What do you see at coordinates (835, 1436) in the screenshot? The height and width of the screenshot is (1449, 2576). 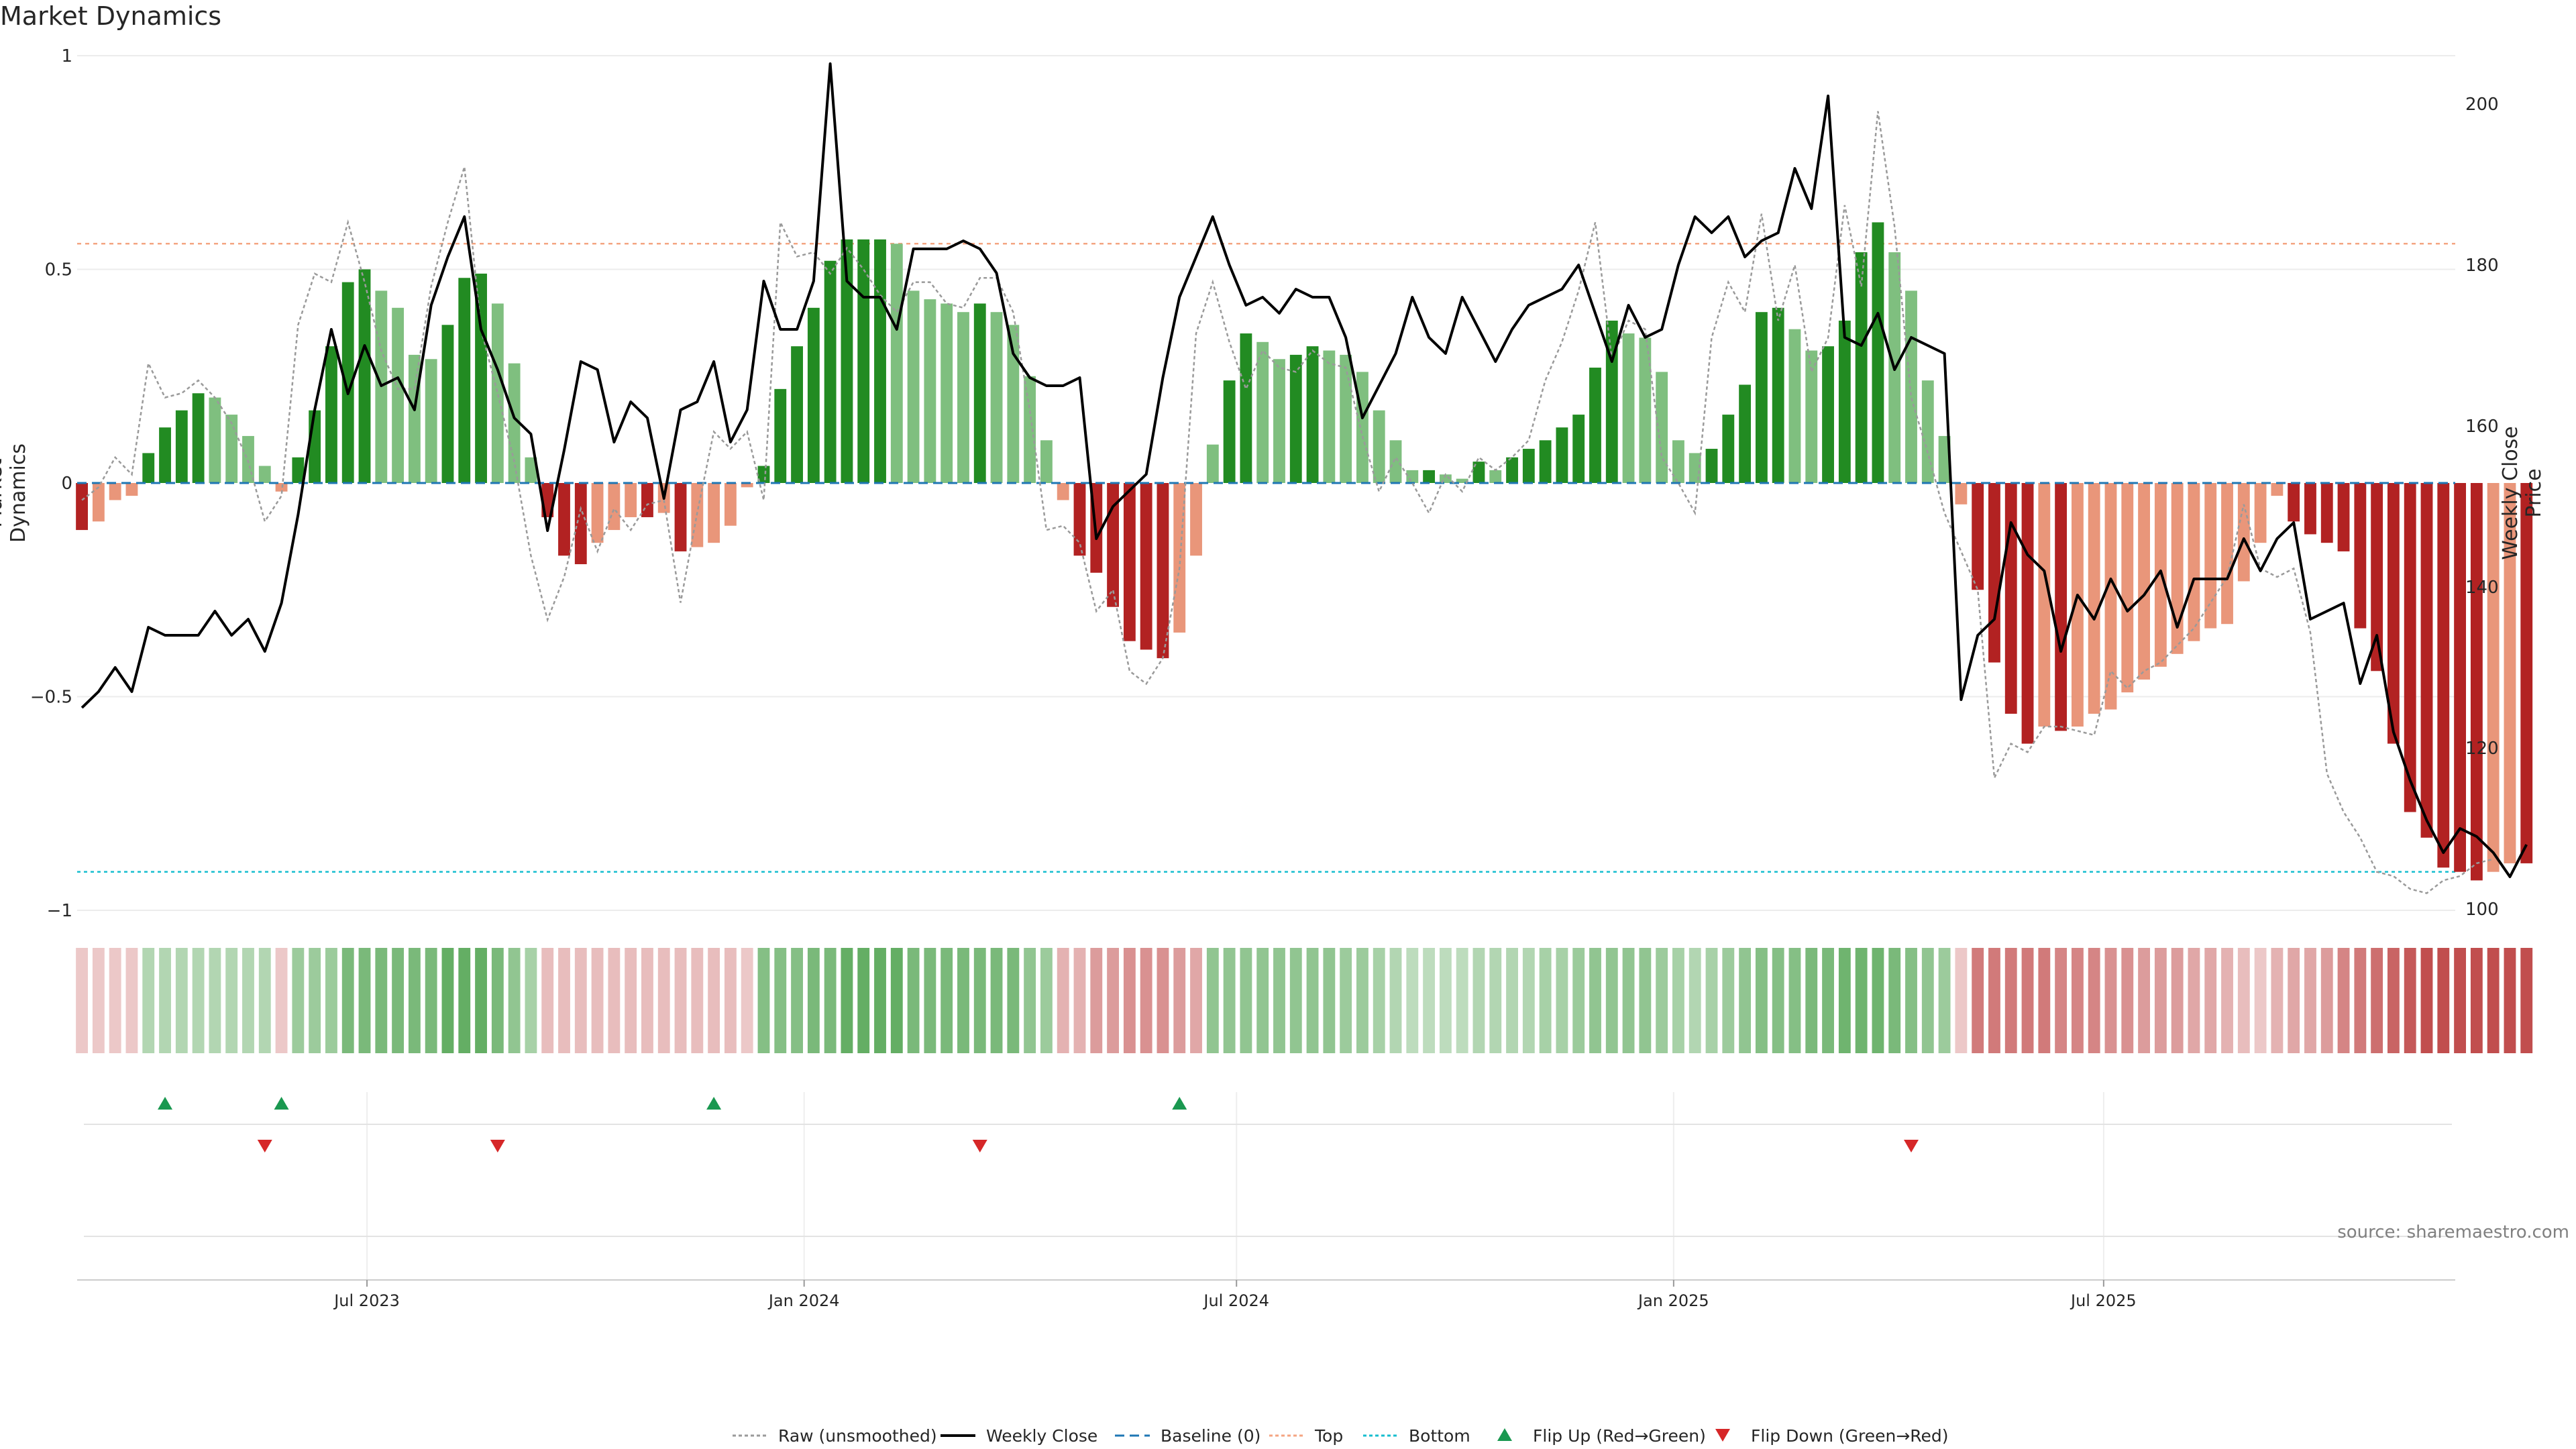 I see `legend-entry: Raw (unsmoothed)` at bounding box center [835, 1436].